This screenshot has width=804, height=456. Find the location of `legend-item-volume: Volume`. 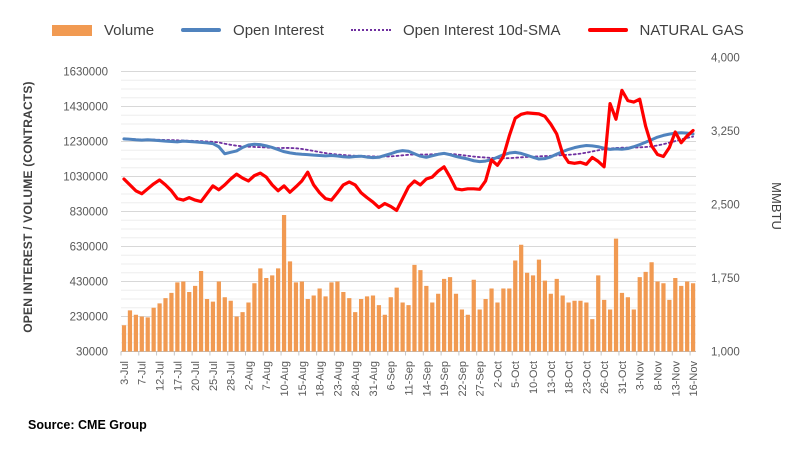

legend-item-volume: Volume is located at coordinates (103, 30).